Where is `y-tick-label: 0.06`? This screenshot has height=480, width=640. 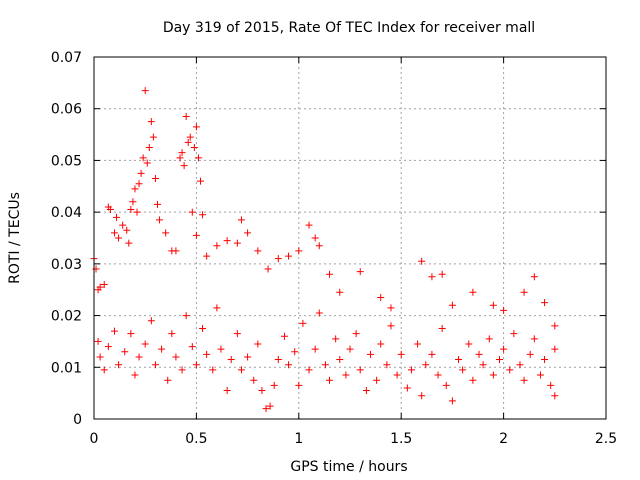 y-tick-label: 0.06 is located at coordinates (66, 110).